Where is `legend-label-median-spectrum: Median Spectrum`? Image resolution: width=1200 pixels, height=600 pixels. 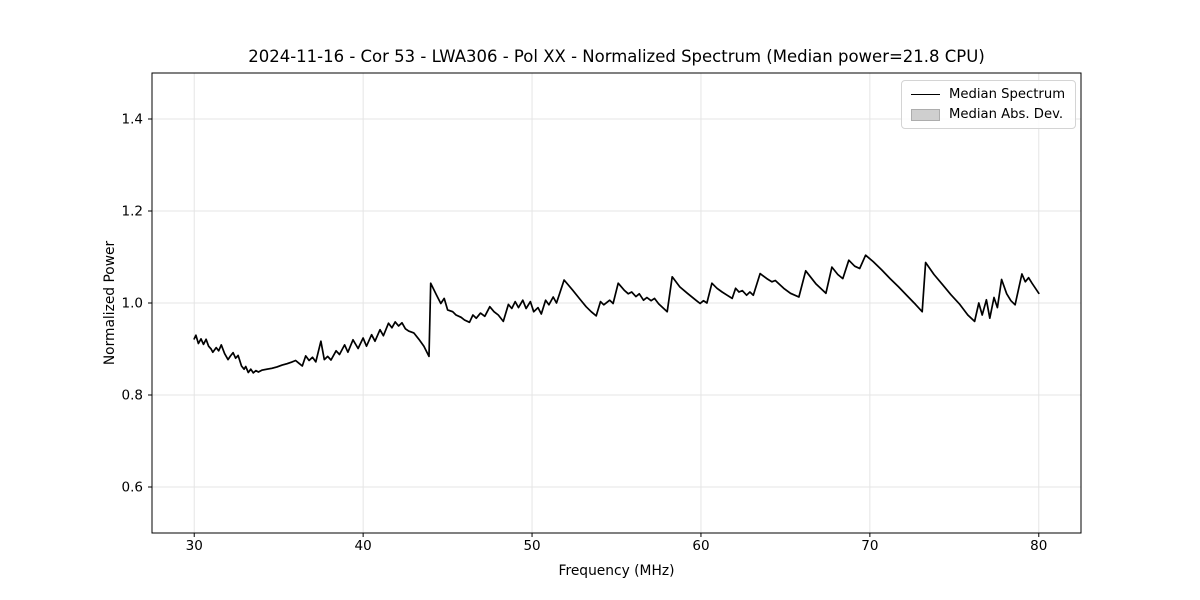
legend-label-median-spectrum: Median Spectrum is located at coordinates (1007, 94).